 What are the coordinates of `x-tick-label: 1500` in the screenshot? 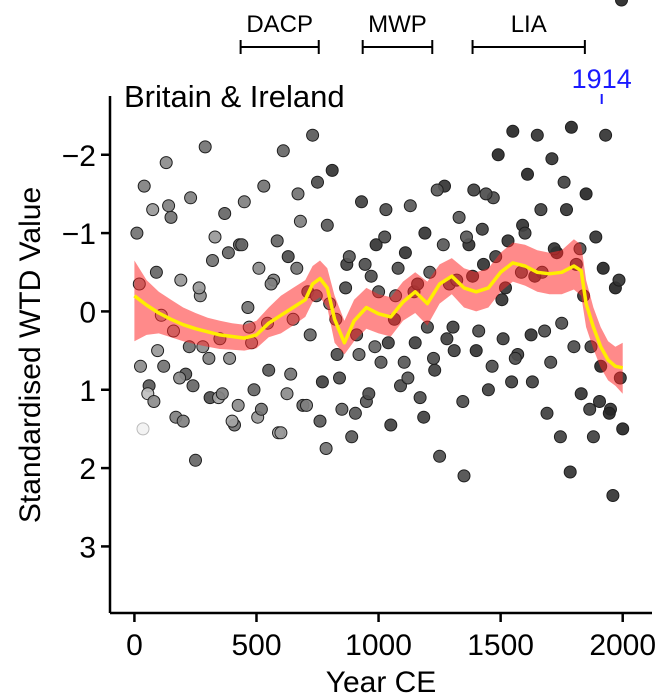 It's located at (500, 645).